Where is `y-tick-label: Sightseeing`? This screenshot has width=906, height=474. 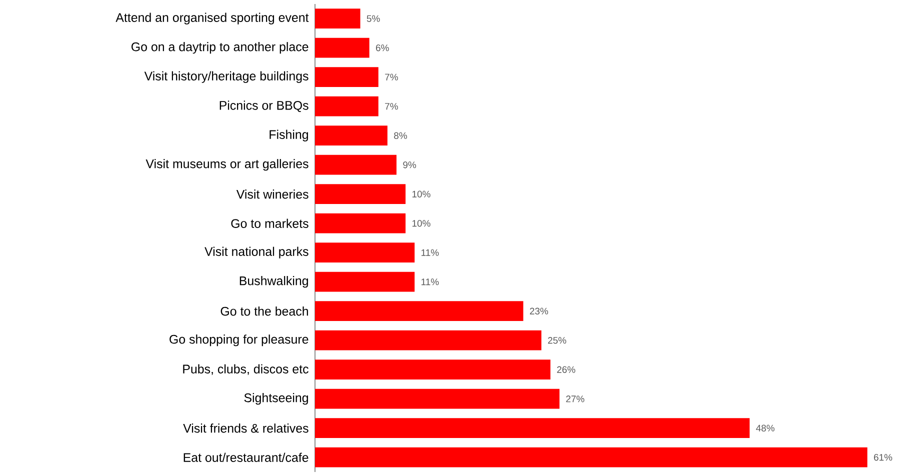
y-tick-label: Sightseeing is located at coordinates (276, 399).